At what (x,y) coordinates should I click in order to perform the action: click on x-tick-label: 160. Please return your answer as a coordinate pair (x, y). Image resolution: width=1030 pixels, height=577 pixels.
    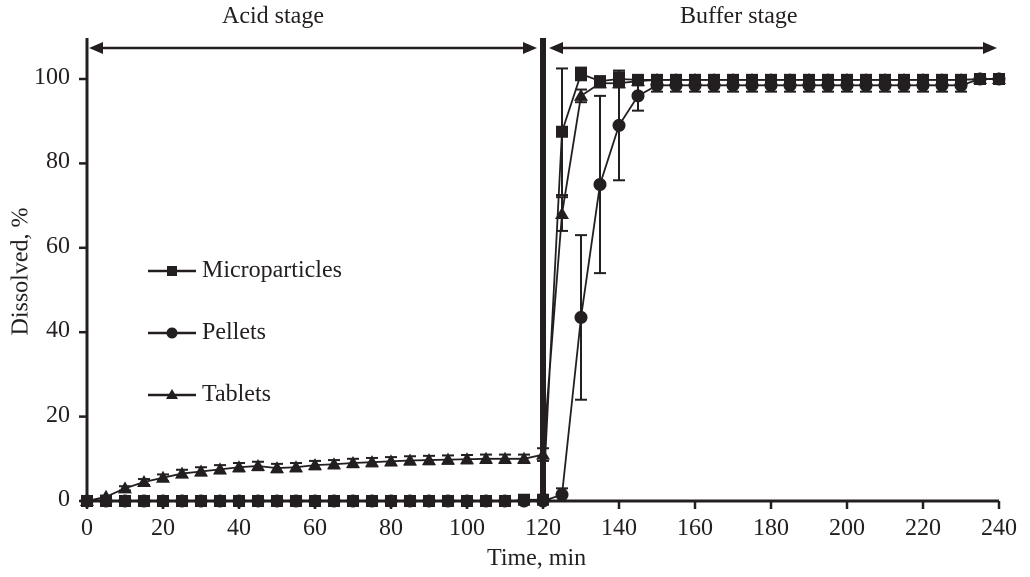
    Looking at the image, I should click on (695, 528).